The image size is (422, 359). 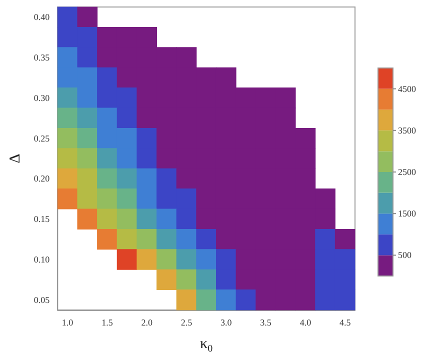 What do you see at coordinates (407, 172) in the screenshot?
I see `color-bar-label: 2500` at bounding box center [407, 172].